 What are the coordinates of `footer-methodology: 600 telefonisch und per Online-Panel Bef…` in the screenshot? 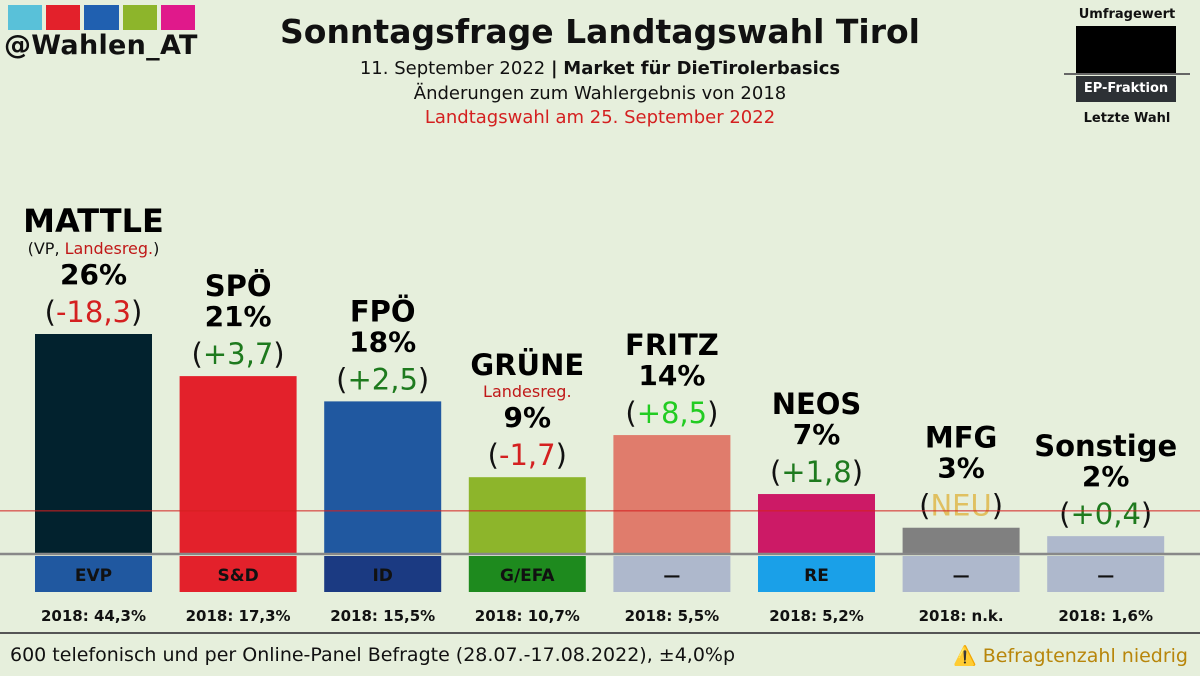 It's located at (373, 655).